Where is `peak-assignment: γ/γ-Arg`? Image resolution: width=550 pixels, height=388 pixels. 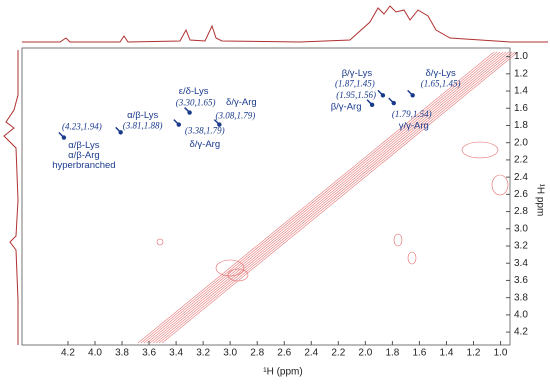
peak-assignment: γ/γ-Arg is located at coordinates (414, 126).